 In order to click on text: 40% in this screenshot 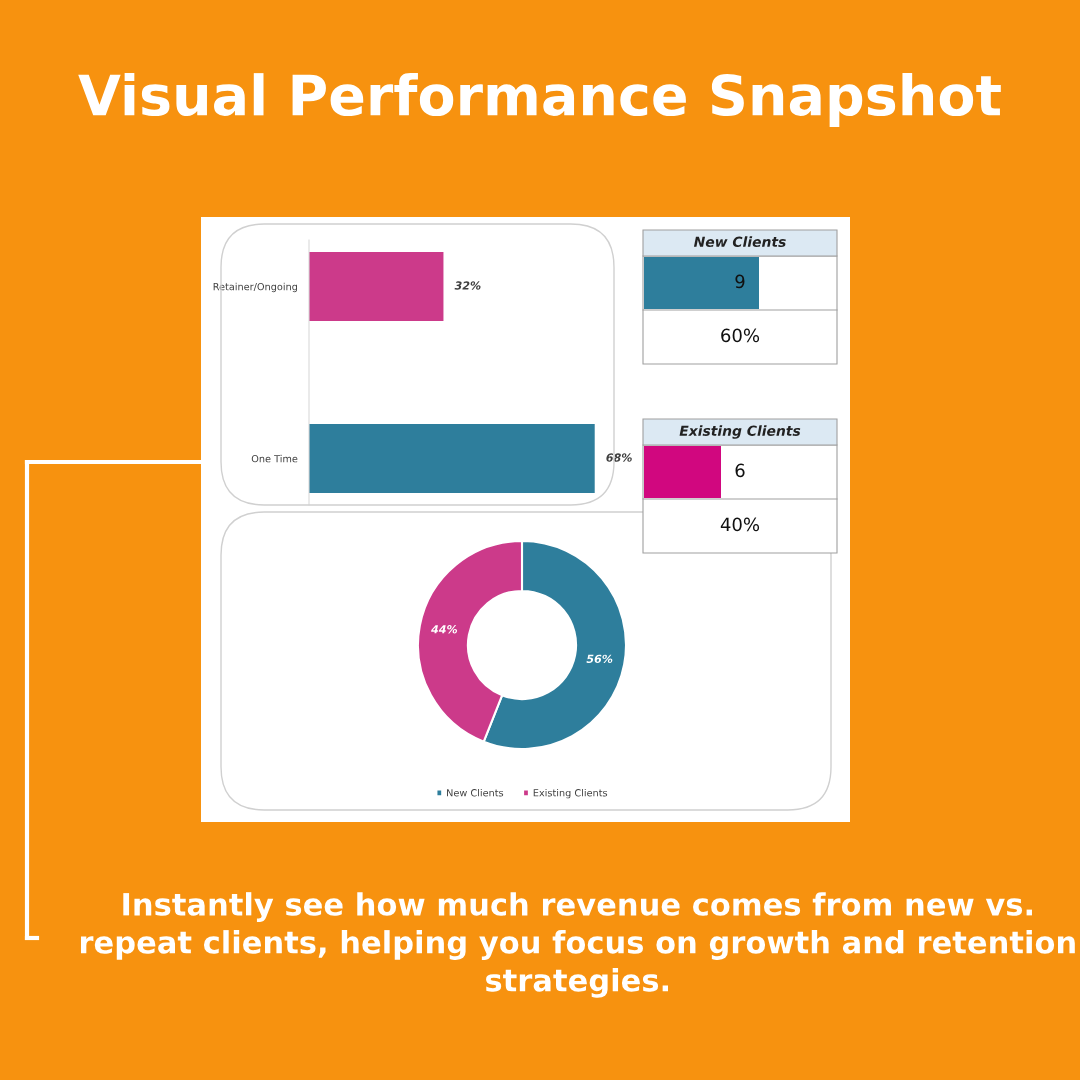, I will do `click(740, 524)`.